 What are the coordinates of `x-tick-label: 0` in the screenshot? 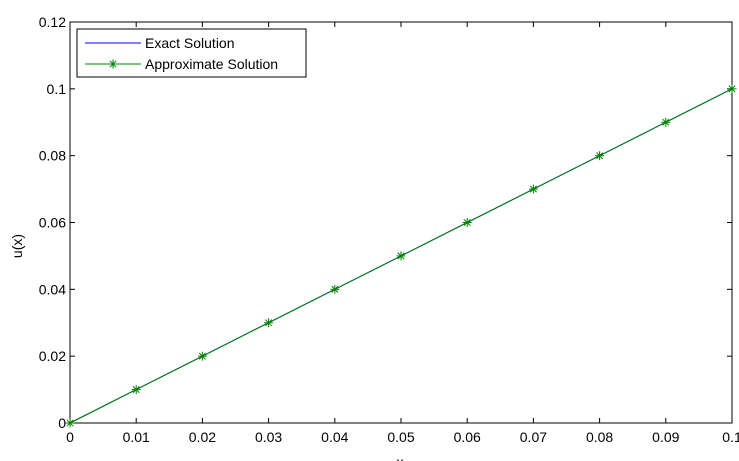 It's located at (70, 437).